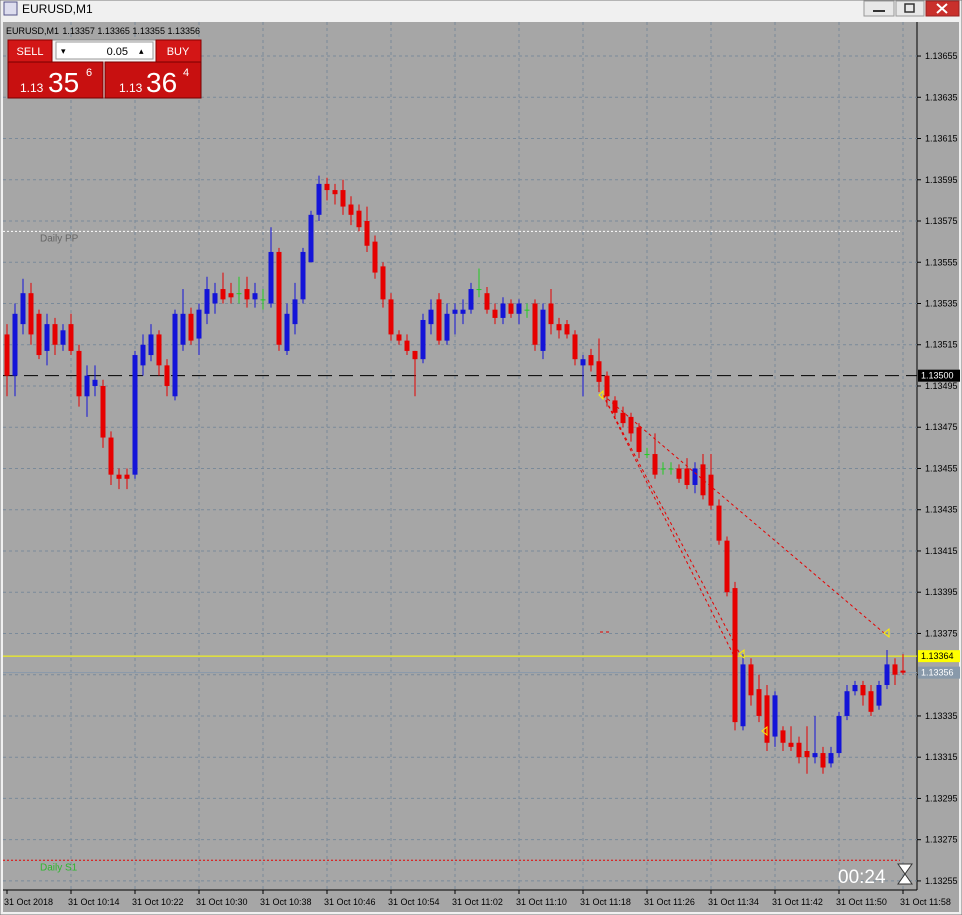 Image resolution: width=962 pixels, height=915 pixels. Describe the element at coordinates (941, 881) in the screenshot. I see `y-tick-label: 1.13255` at that location.